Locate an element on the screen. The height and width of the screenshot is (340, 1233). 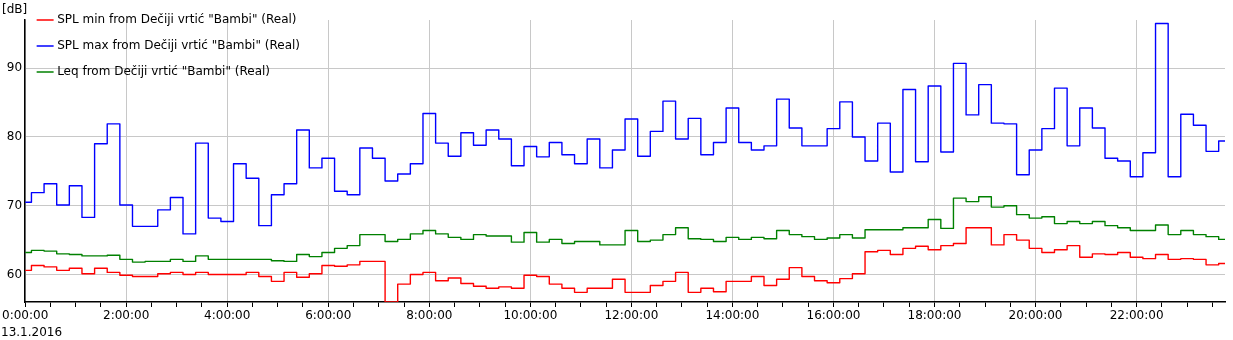
text: 13.1.2016 is located at coordinates (32, 332).